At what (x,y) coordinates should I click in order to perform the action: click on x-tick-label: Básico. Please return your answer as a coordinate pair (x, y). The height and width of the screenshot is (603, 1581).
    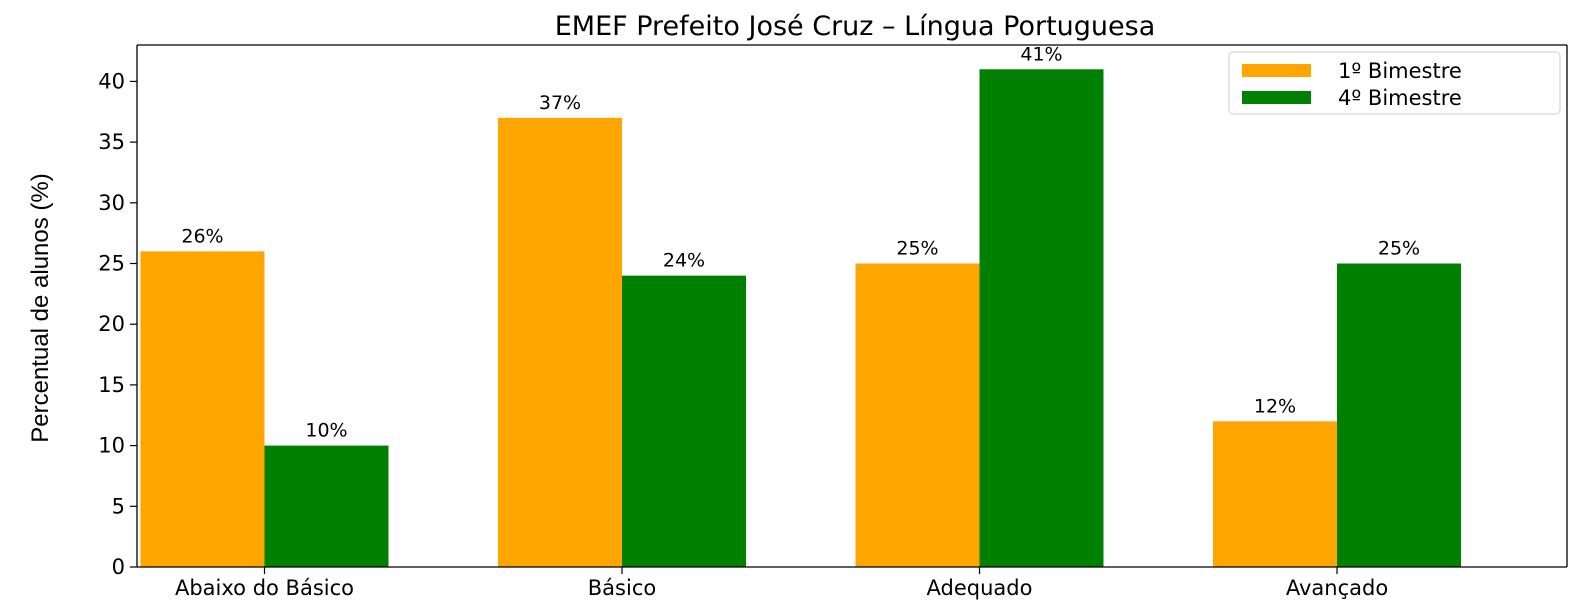
    Looking at the image, I should click on (622, 588).